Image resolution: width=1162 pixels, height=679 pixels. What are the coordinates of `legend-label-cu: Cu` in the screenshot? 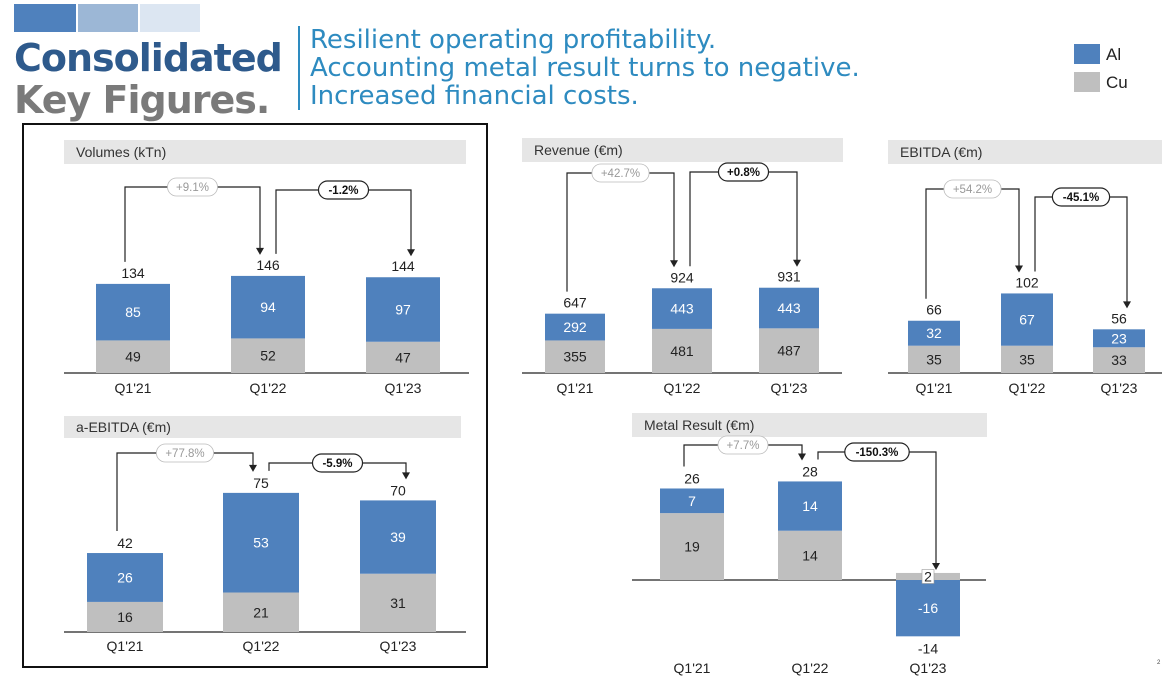 It's located at (1117, 82).